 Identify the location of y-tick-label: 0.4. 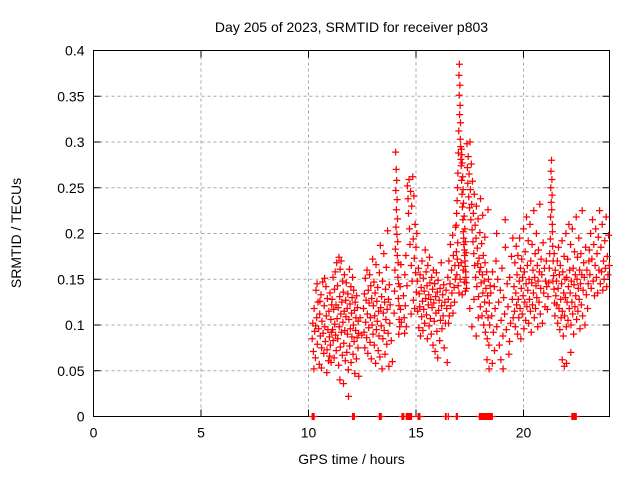
(75, 51).